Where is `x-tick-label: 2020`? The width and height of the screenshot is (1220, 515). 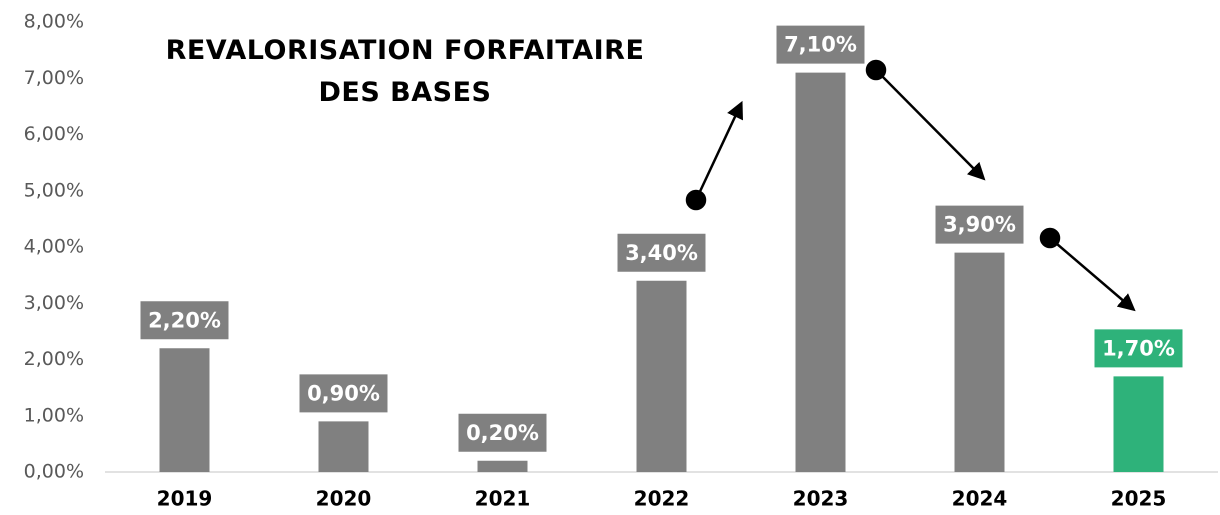
x-tick-label: 2020 is located at coordinates (344, 499).